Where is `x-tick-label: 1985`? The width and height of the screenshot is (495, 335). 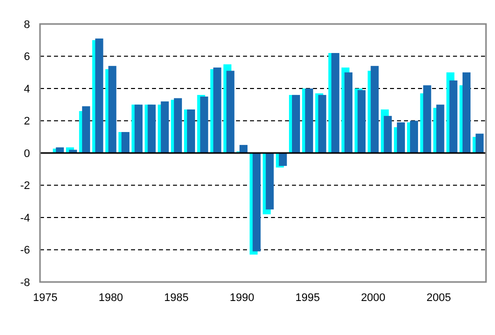
x-tick-label: 1985 is located at coordinates (176, 298).